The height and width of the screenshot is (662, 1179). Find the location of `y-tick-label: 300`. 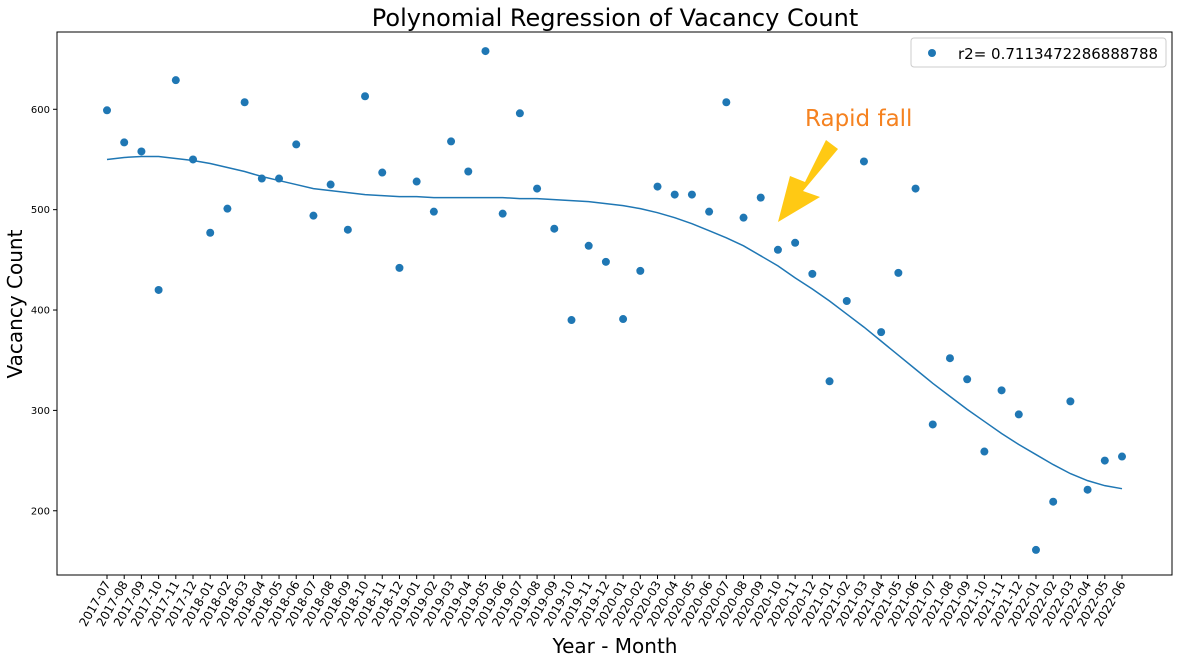

y-tick-label: 300 is located at coordinates (40, 411).